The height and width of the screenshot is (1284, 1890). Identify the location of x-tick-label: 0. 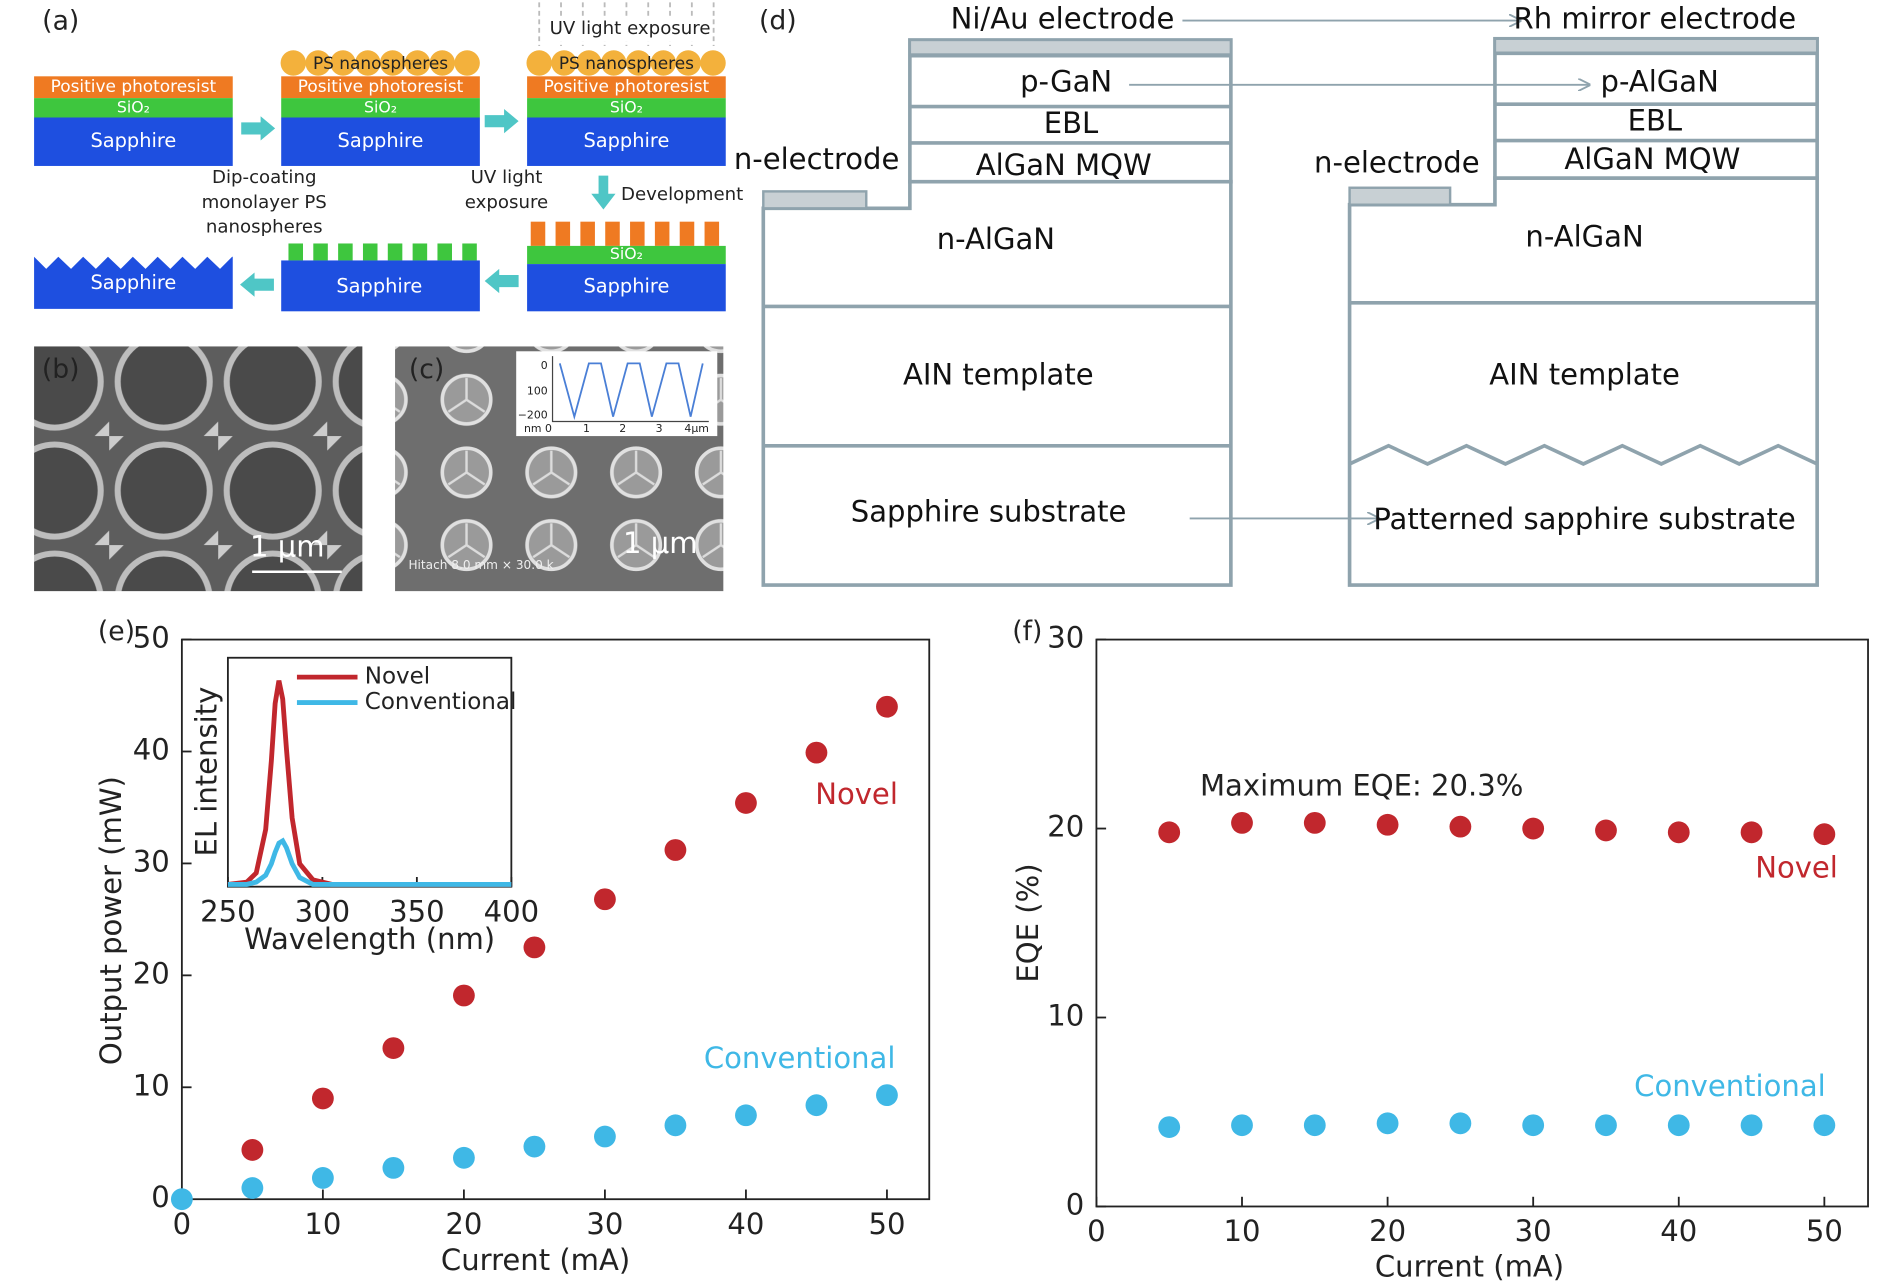
(182, 1224).